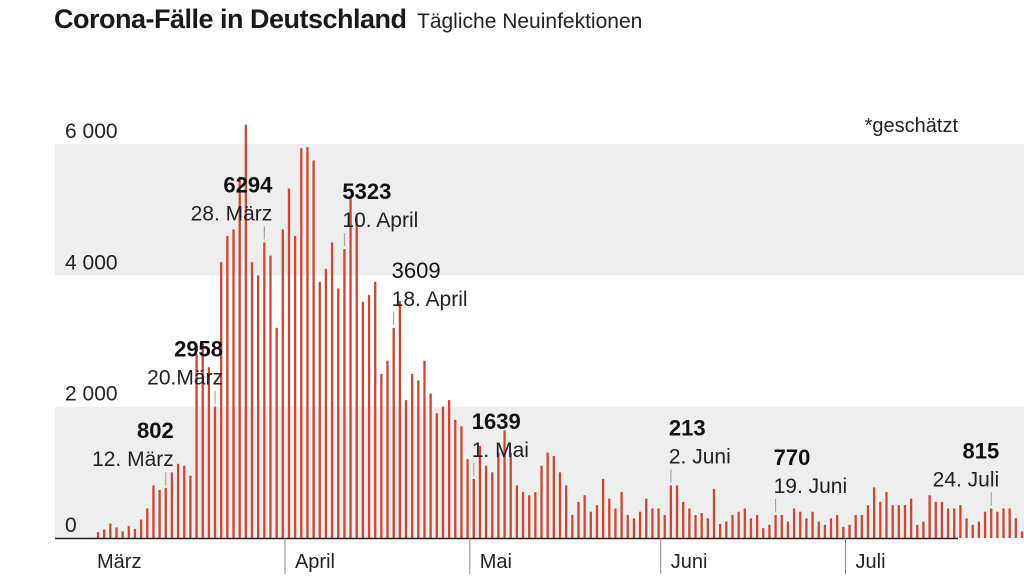  I want to click on y-tick-label: 0, so click(71, 525).